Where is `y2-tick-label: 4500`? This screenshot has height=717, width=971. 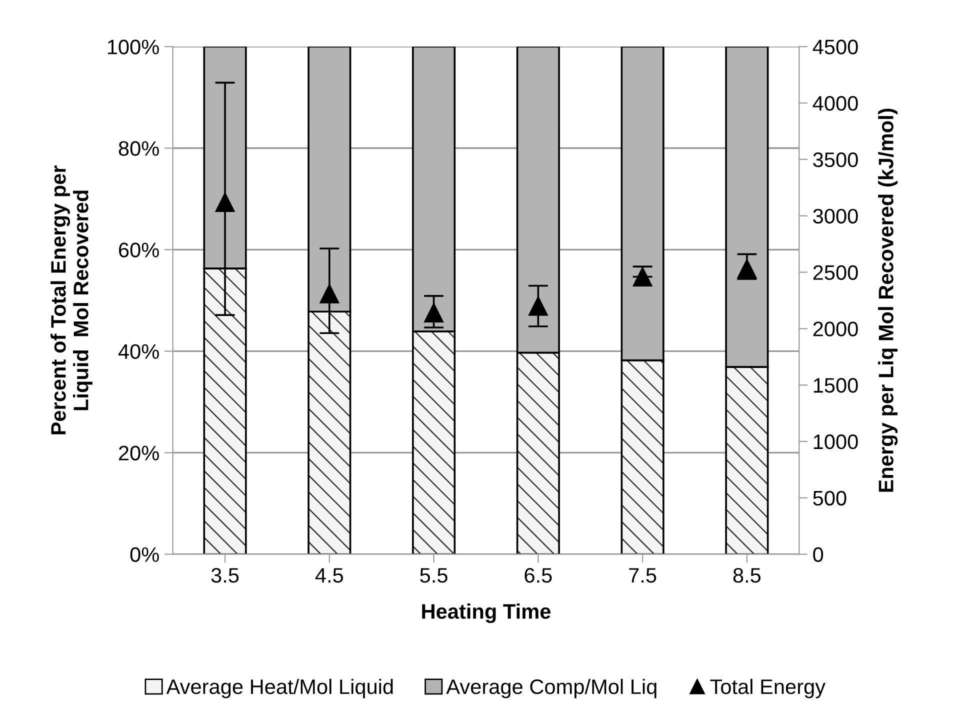 y2-tick-label: 4500 is located at coordinates (835, 47).